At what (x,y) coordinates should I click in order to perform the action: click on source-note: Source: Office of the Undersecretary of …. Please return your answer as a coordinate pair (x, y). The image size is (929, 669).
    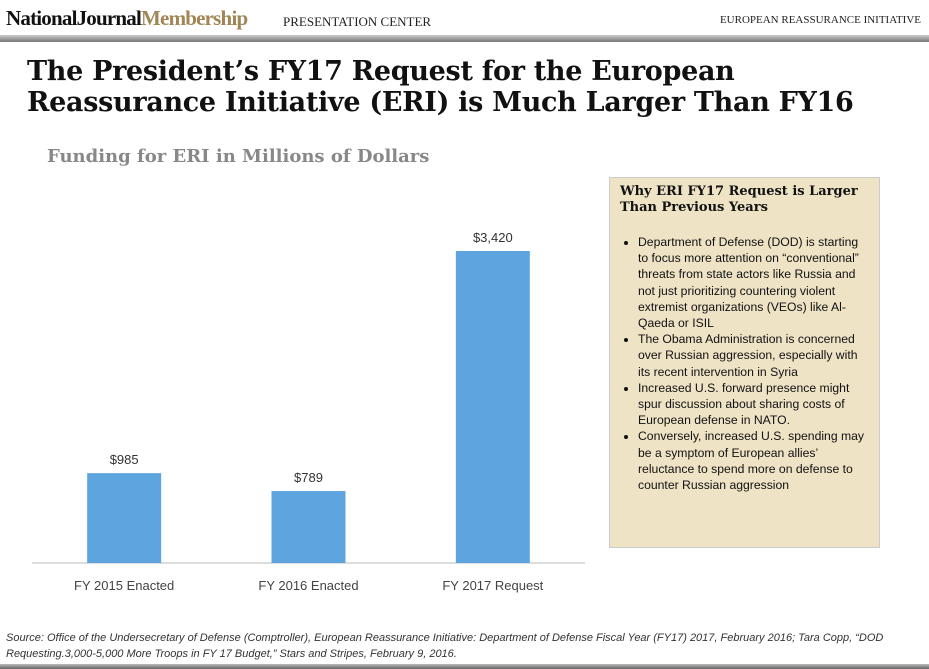
    Looking at the image, I should click on (445, 646).